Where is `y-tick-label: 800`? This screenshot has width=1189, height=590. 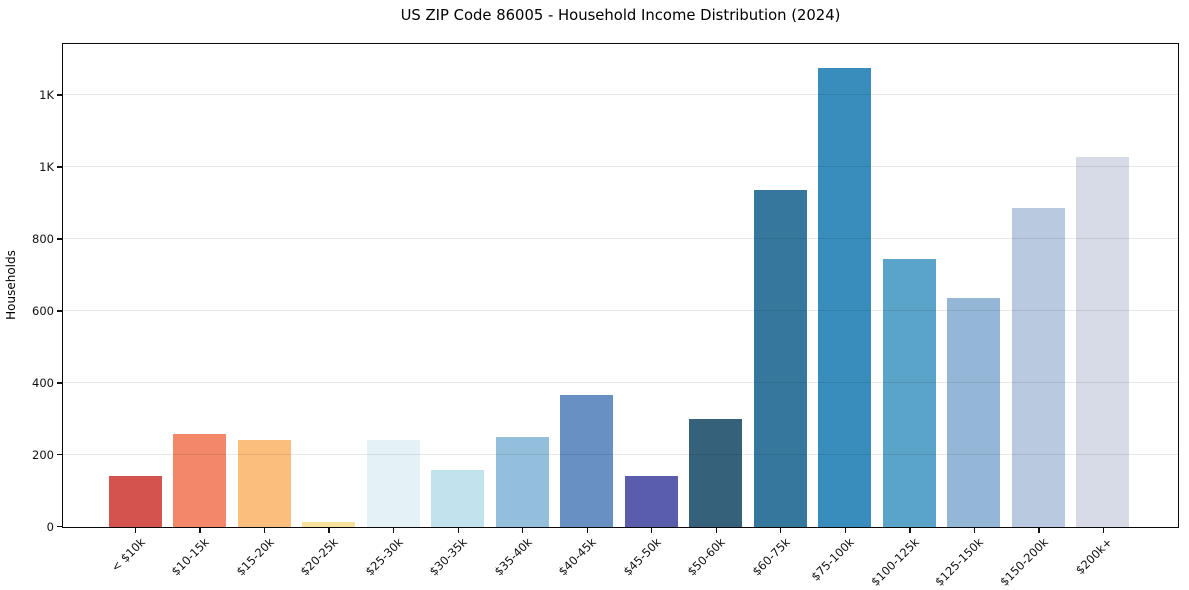 y-tick-label: 800 is located at coordinates (43, 238).